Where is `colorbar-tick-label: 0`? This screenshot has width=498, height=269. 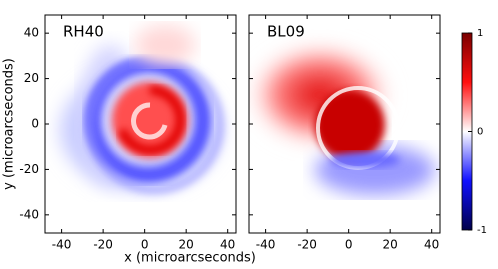 colorbar-tick-label: 0 is located at coordinates (480, 132).